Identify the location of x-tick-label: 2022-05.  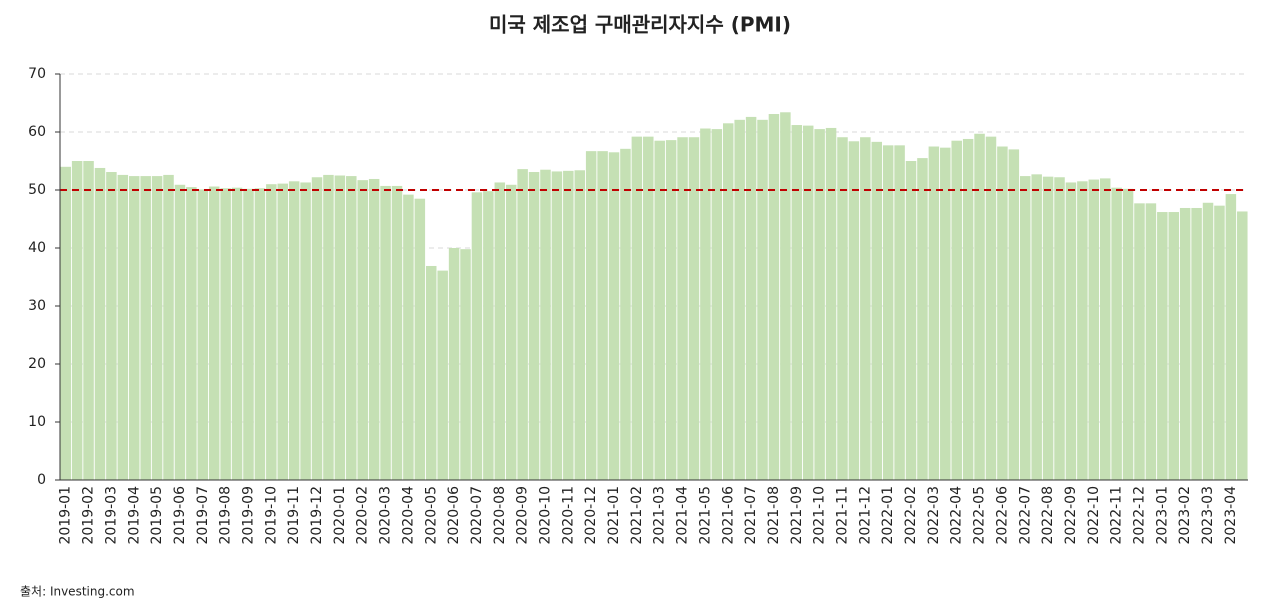
(980, 515).